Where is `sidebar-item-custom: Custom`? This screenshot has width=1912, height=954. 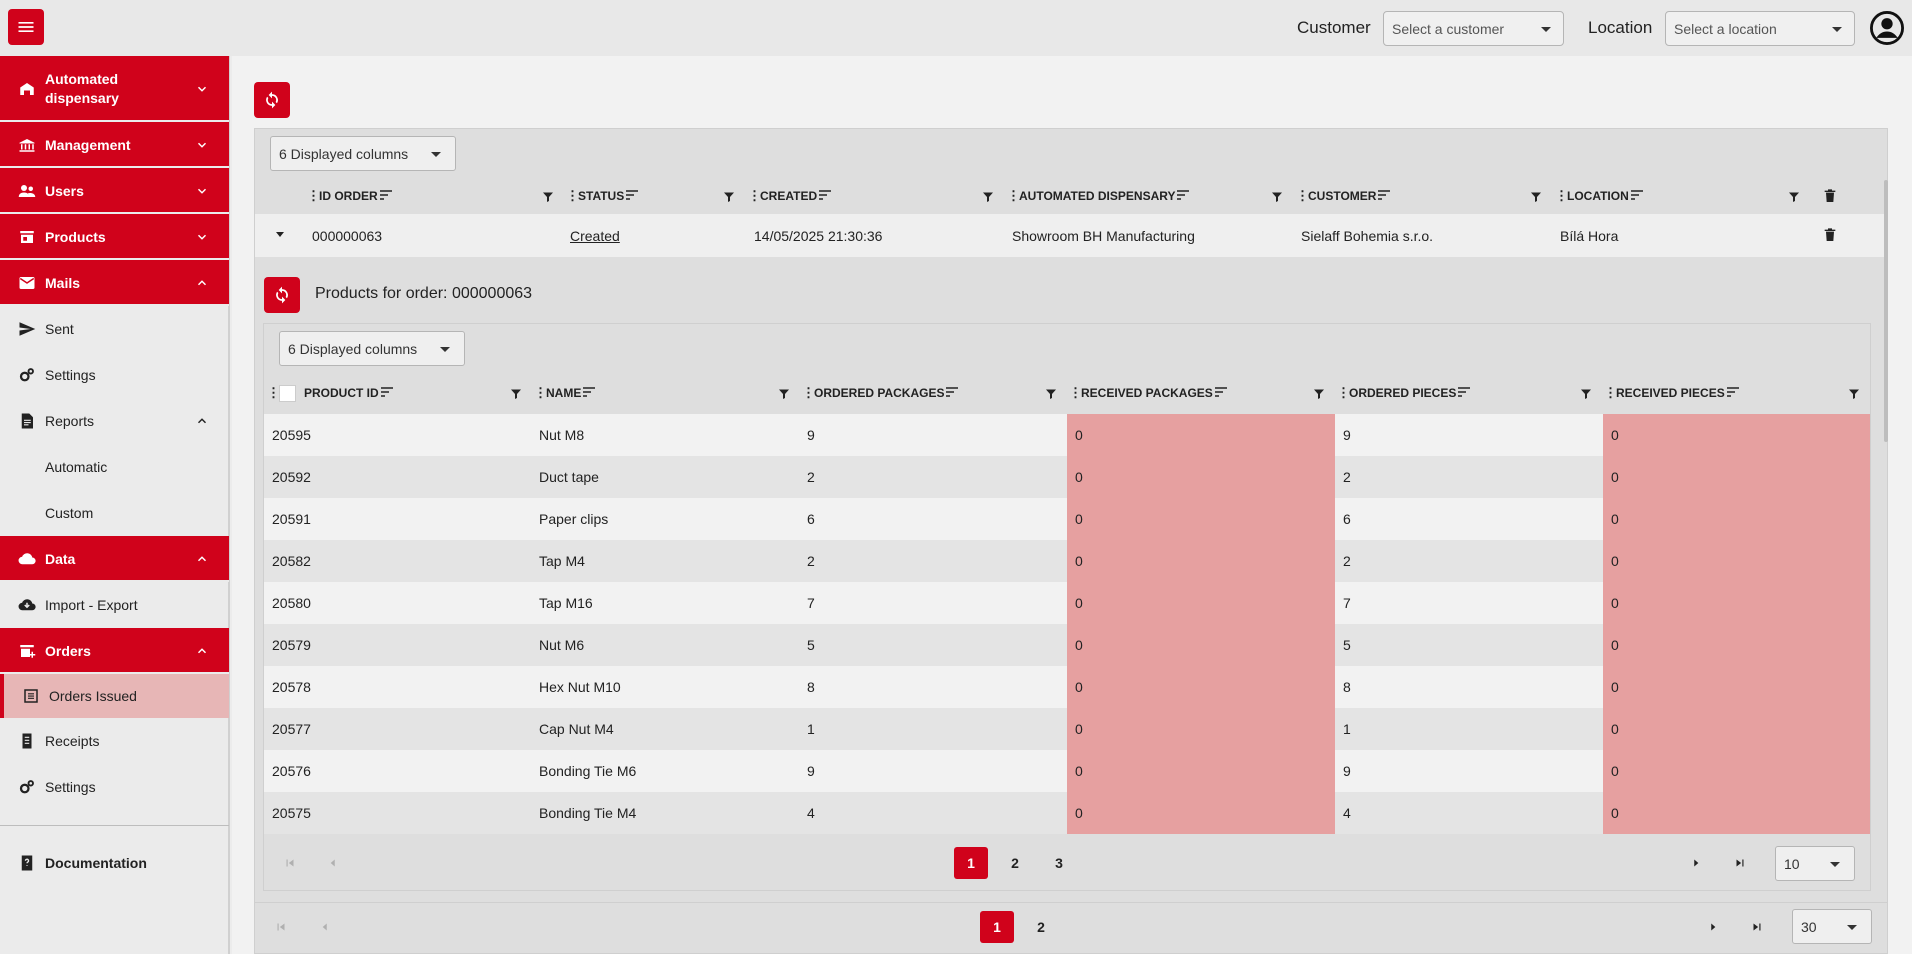 sidebar-item-custom: Custom is located at coordinates (114, 513).